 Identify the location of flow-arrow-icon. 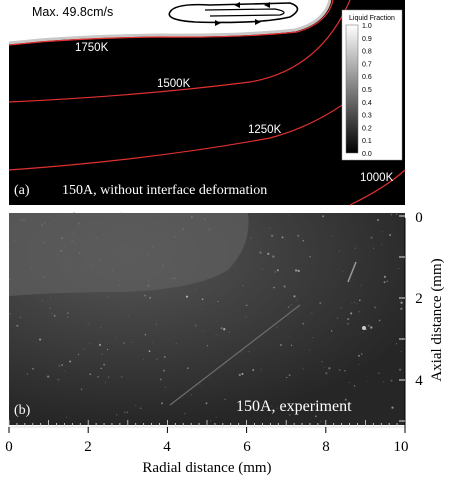
(218, 23).